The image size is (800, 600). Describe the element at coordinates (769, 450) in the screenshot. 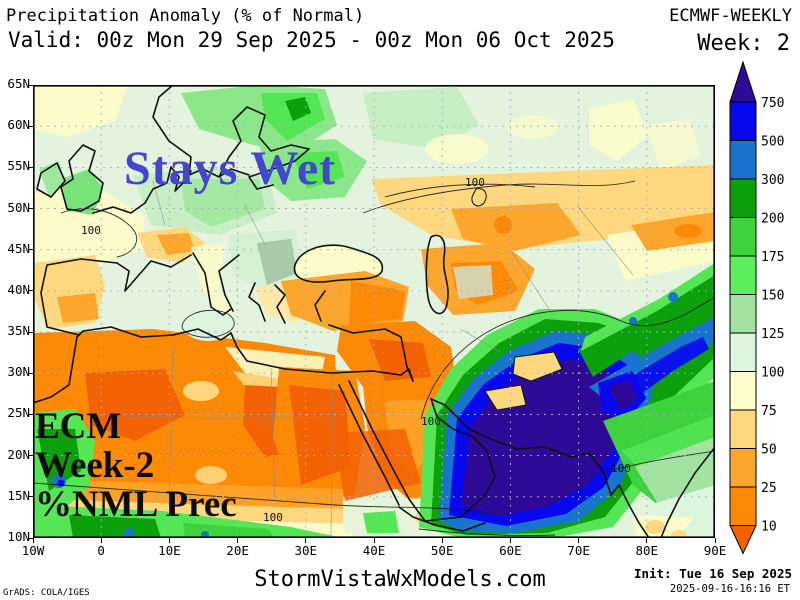

I see `colorbar-level-label: 50` at that location.